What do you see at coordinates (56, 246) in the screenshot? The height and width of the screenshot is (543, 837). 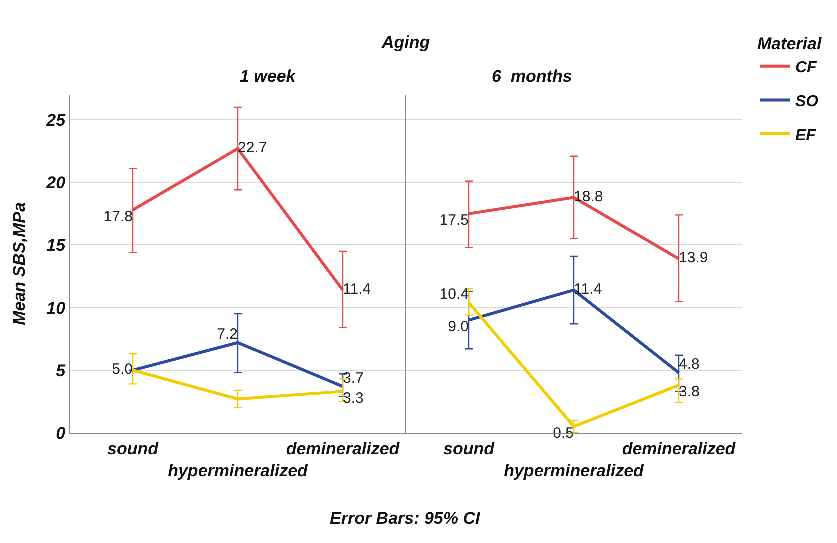 I see `y-tick-label: 15` at bounding box center [56, 246].